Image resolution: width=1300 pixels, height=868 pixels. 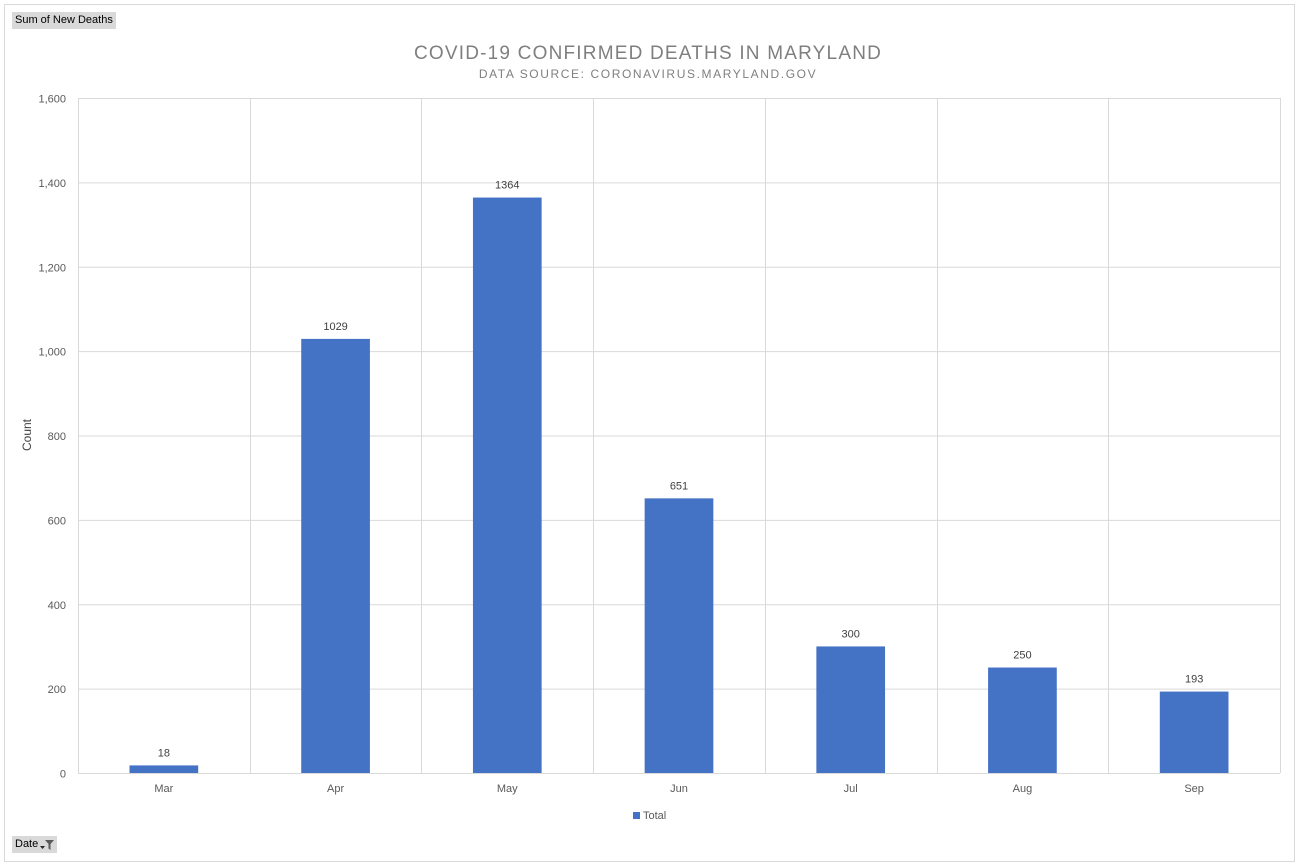 I want to click on legend: Total, so click(x=649, y=816).